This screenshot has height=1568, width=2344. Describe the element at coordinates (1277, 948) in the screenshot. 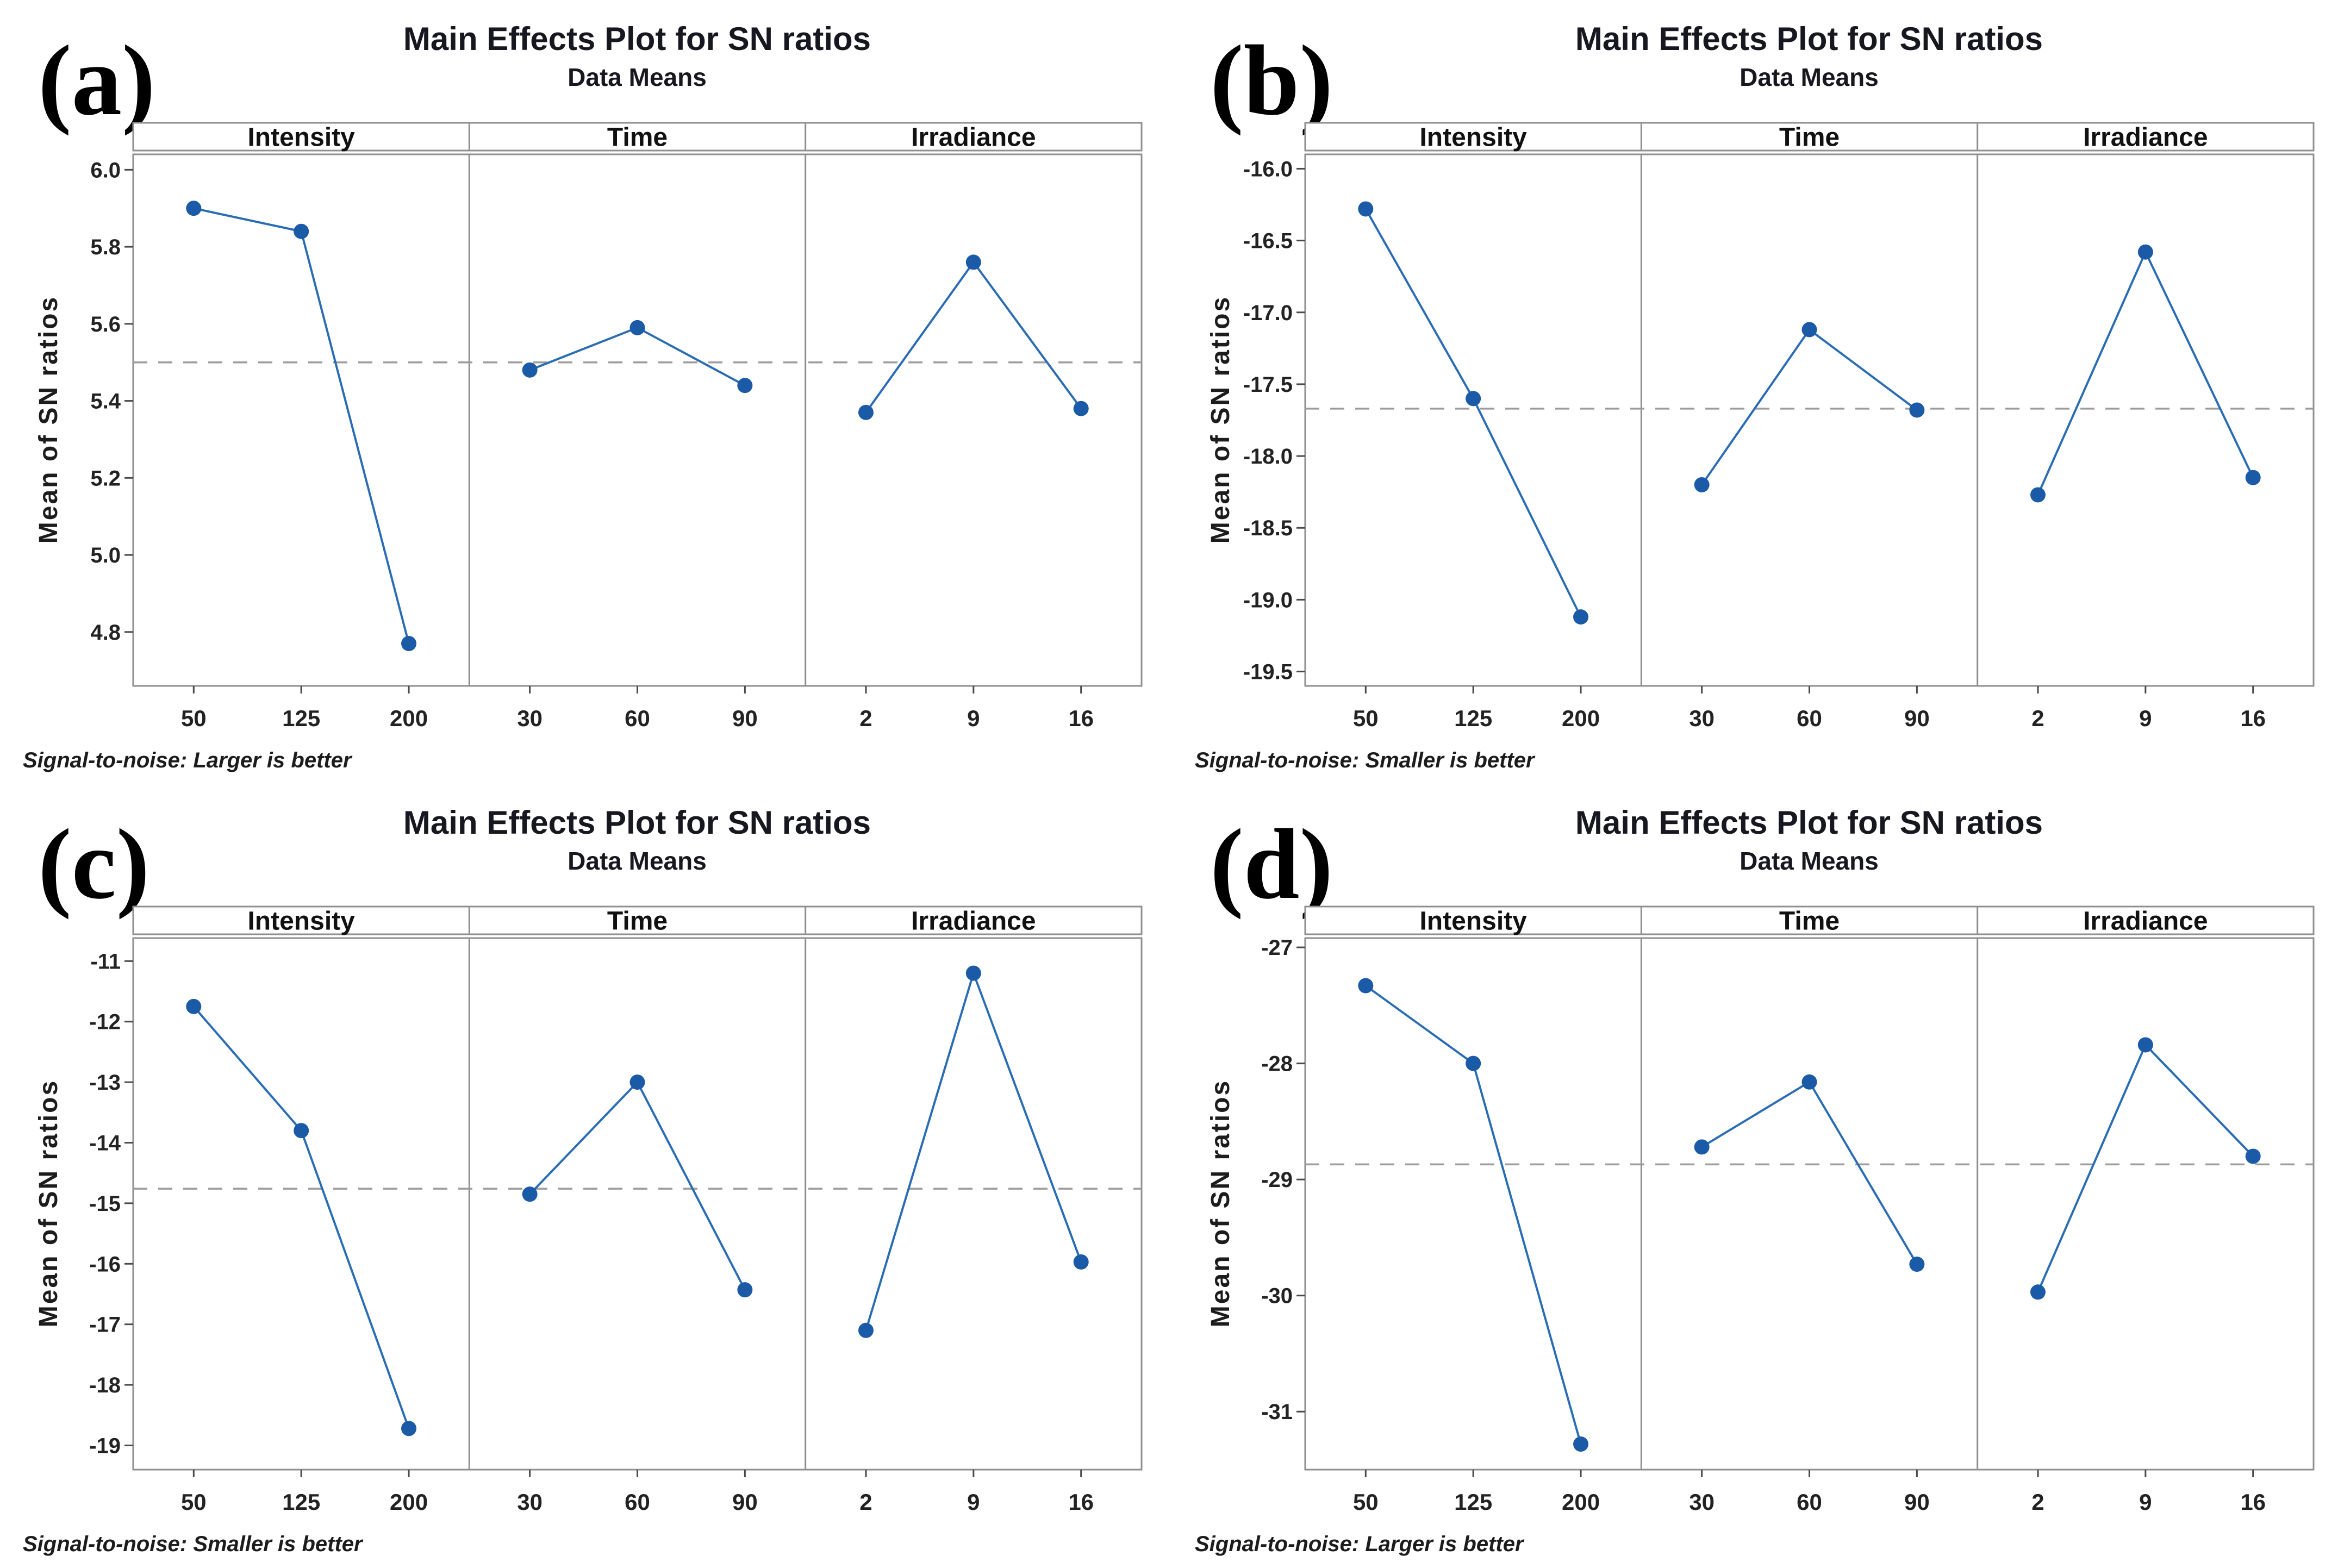

I see `y-tick-label: -27` at that location.